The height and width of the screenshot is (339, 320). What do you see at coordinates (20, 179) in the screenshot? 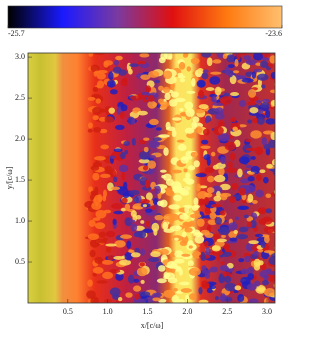
I see `y-tick-label: 1.5` at bounding box center [20, 179].